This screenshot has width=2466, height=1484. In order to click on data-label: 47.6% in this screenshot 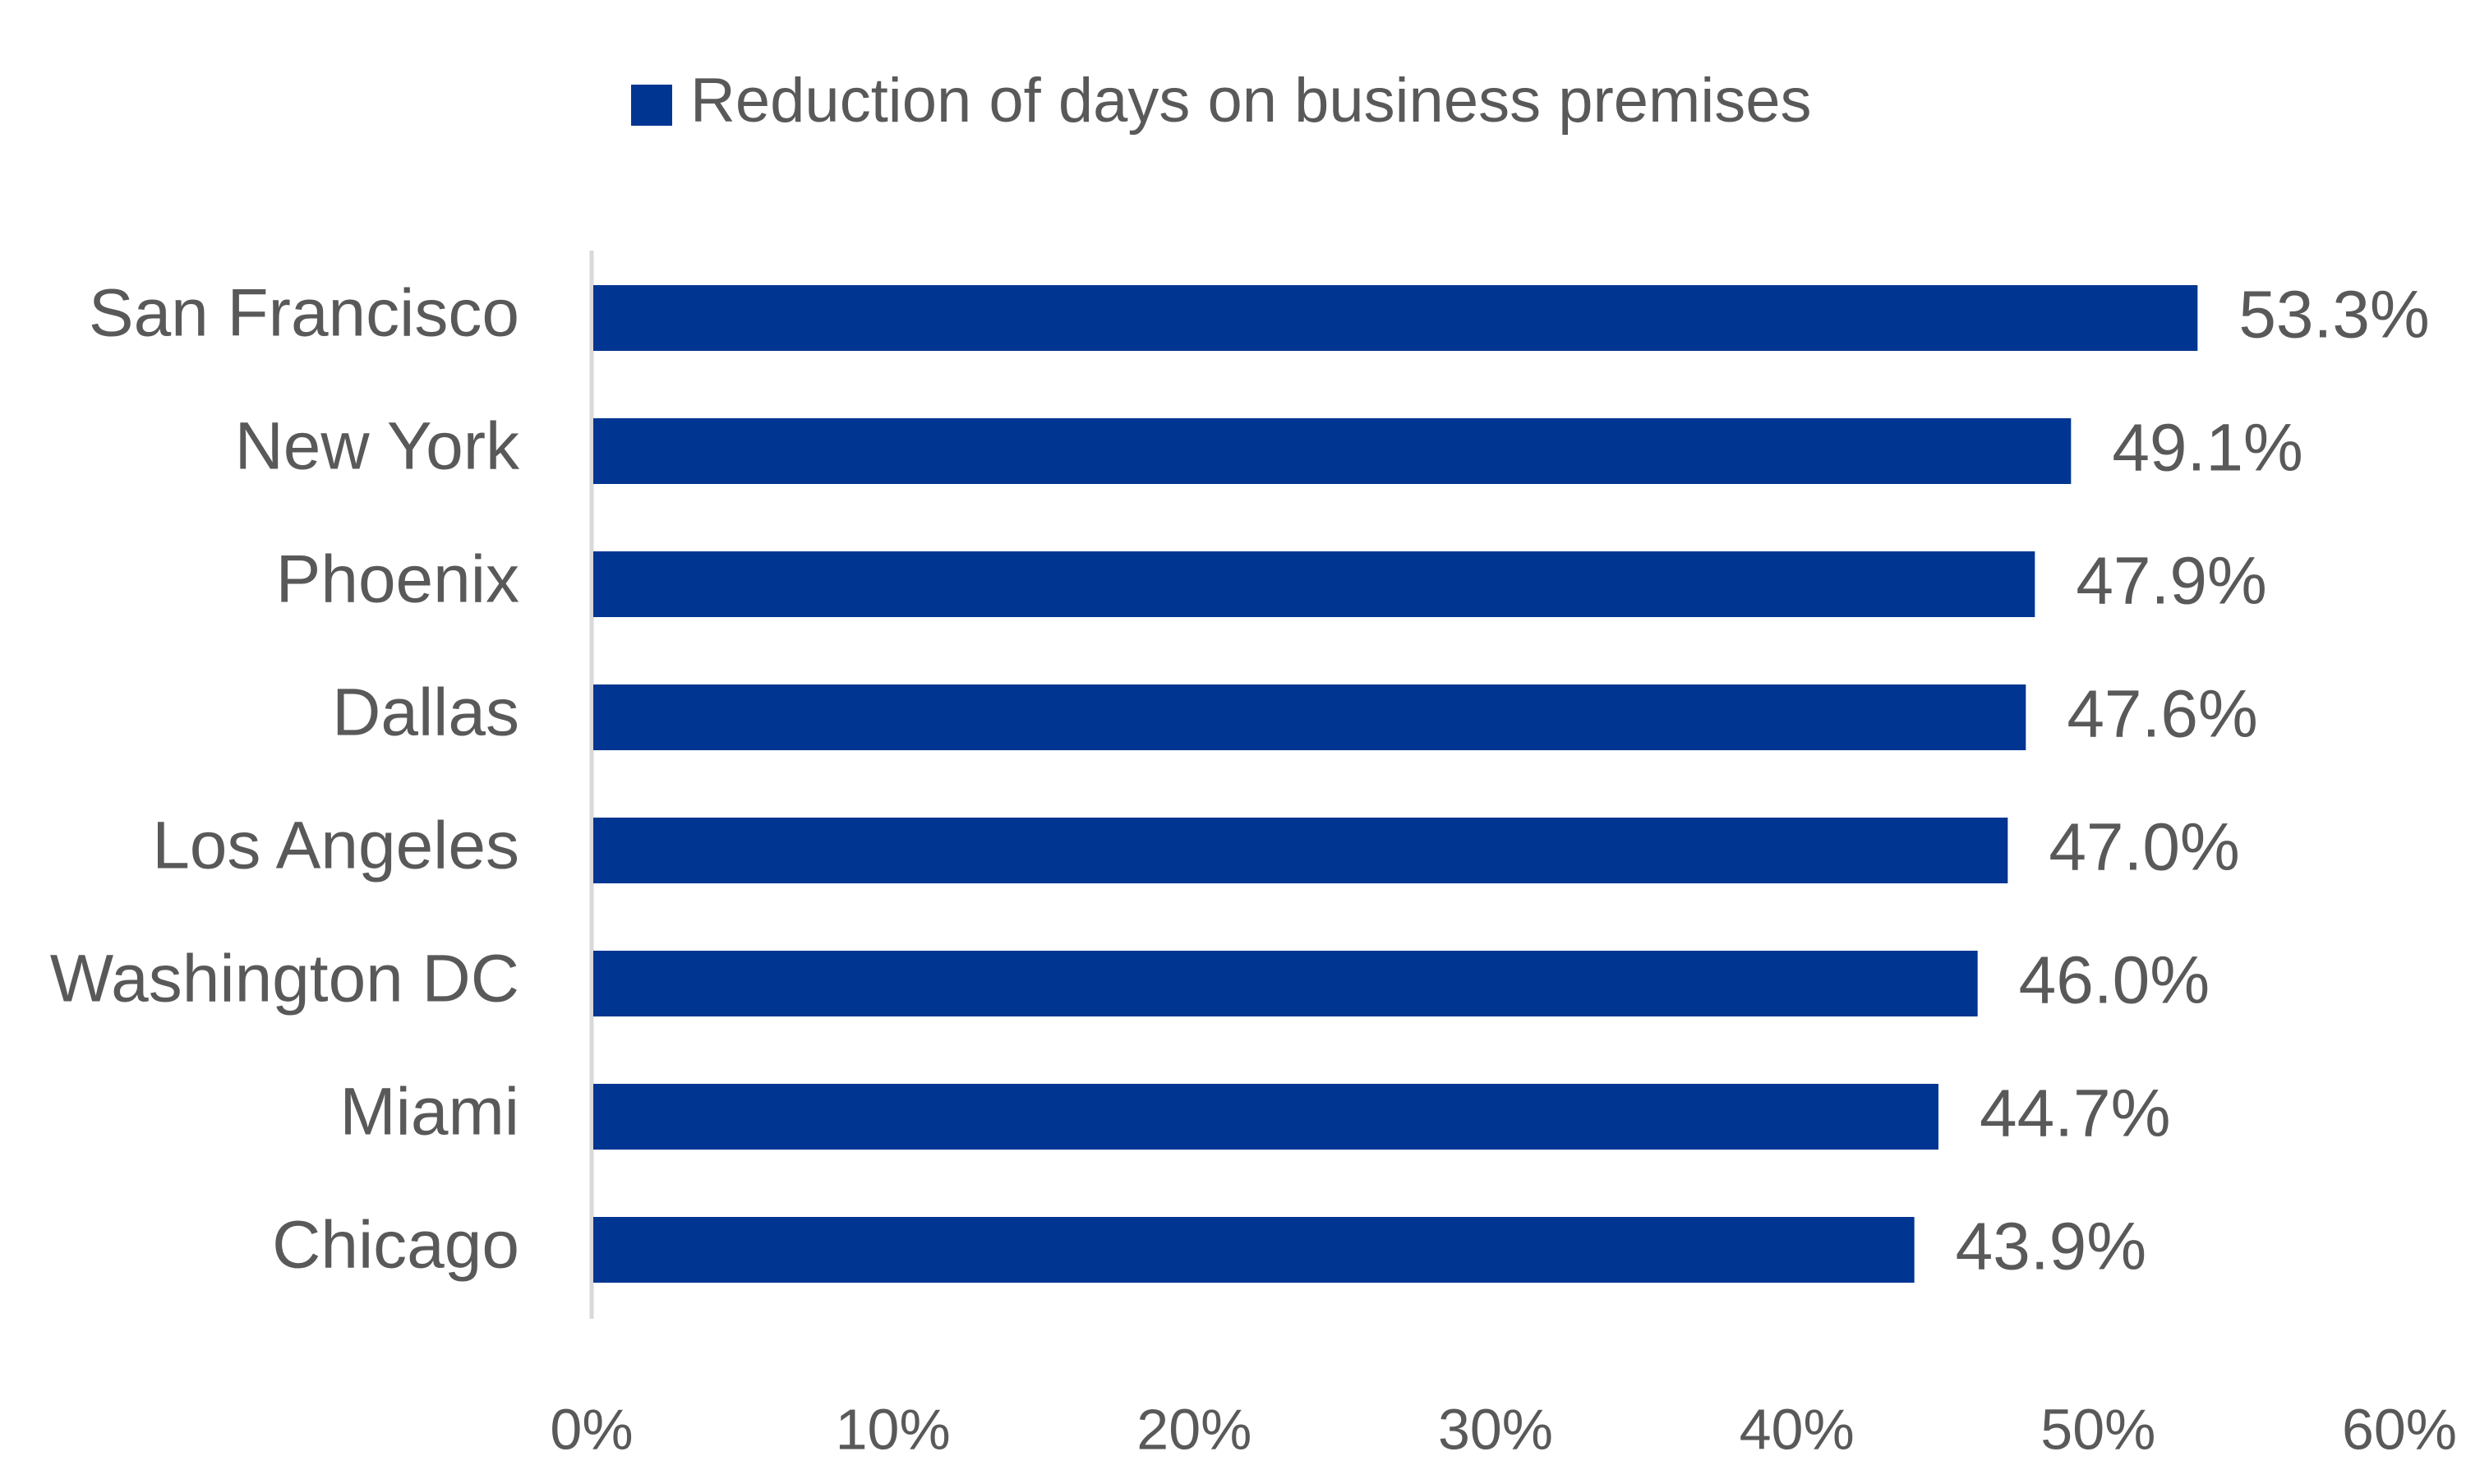, I will do `click(2163, 715)`.